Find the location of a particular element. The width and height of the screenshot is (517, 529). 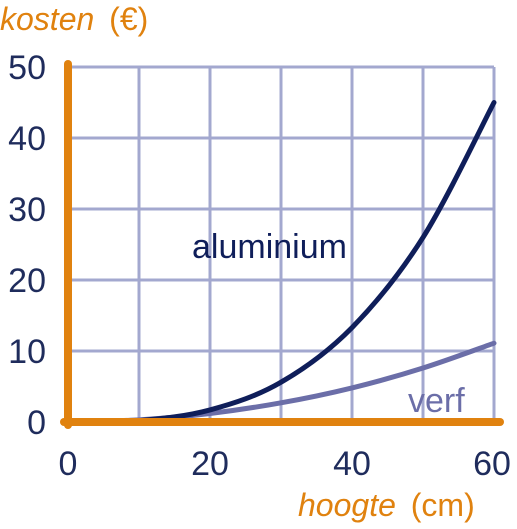

y-tick-label: 0 is located at coordinates (36, 423).